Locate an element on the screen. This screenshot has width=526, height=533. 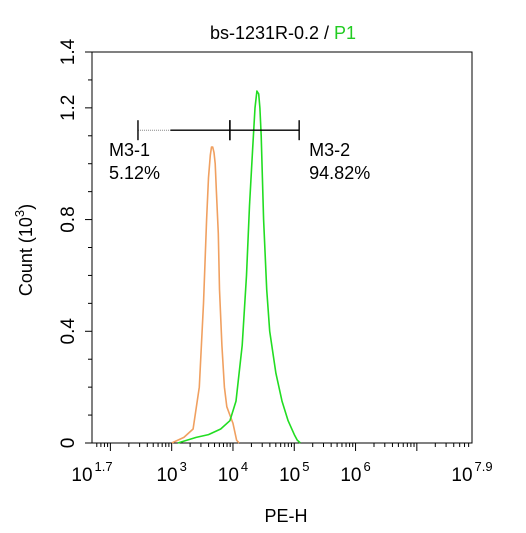
y-tick-label-3: 1.2 is located at coordinates (68, 108).